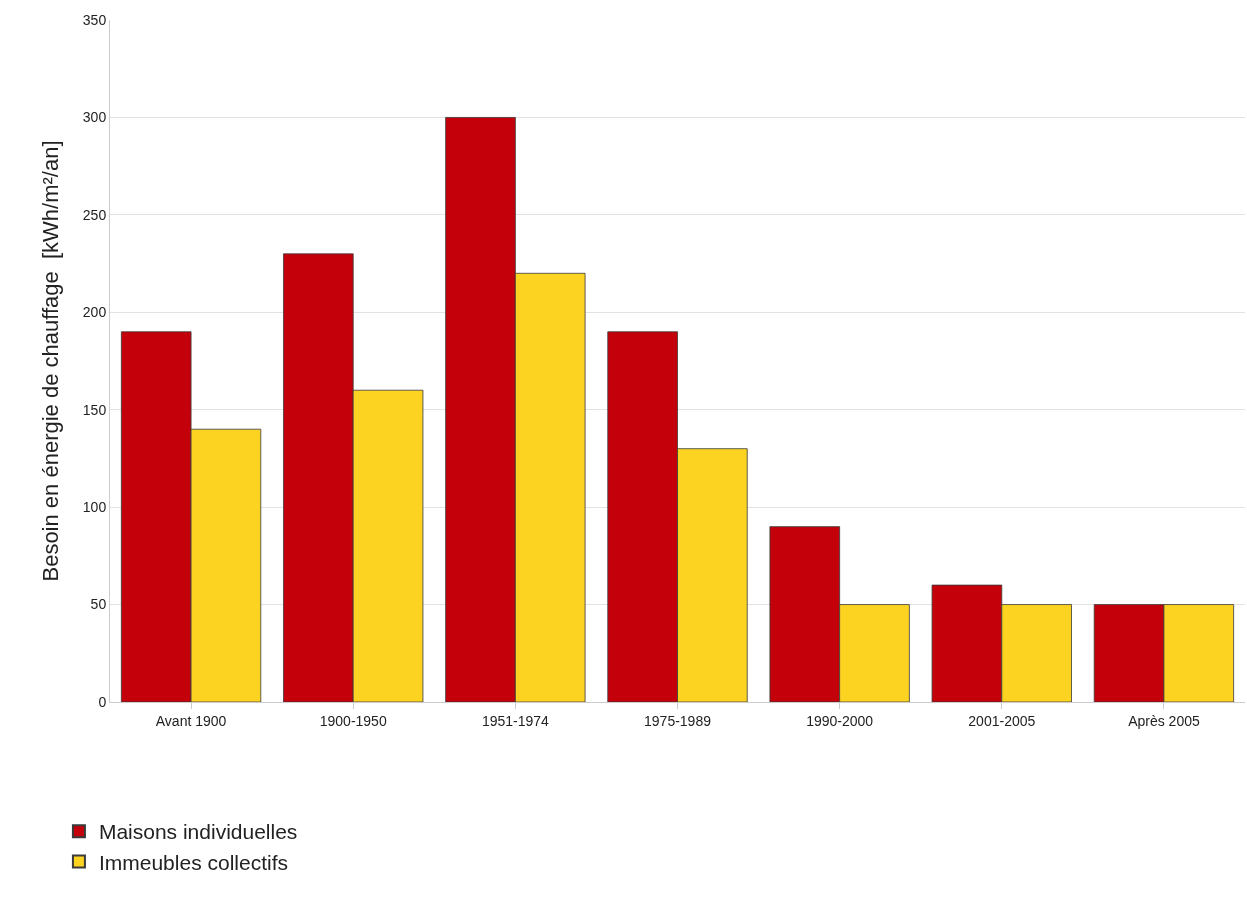  Describe the element at coordinates (1164, 720) in the screenshot. I see `x-tick-label: Après 2005` at that location.